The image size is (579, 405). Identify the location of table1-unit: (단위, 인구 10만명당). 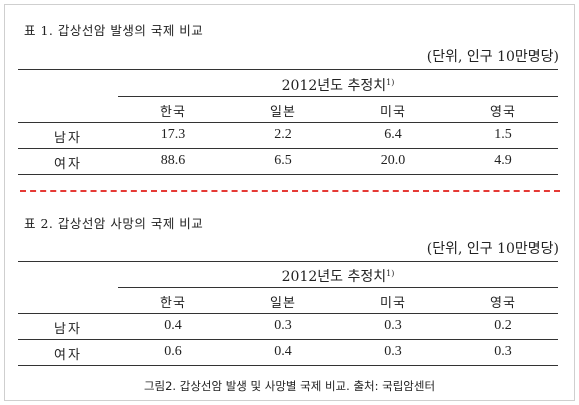
(492, 57).